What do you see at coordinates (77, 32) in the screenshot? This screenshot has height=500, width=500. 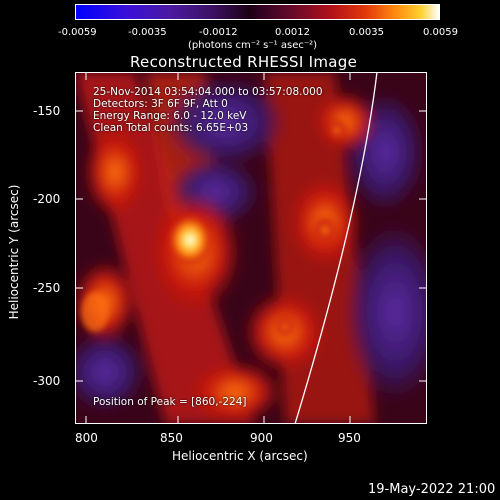 I see `colorbar-tick: -0.0059` at bounding box center [77, 32].